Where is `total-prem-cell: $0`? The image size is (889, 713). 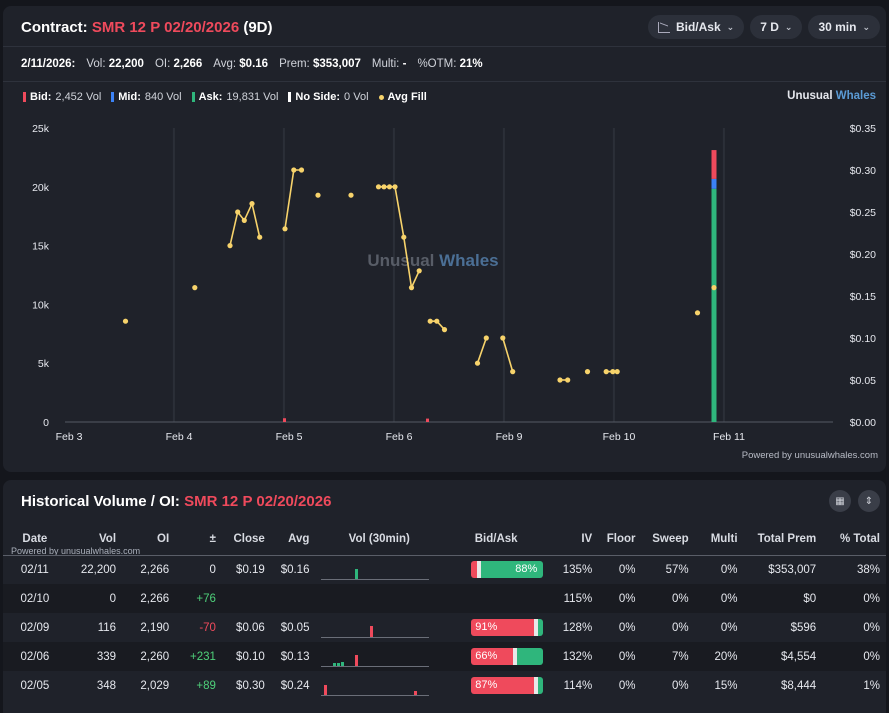 total-prem-cell: $0 is located at coordinates (783, 598).